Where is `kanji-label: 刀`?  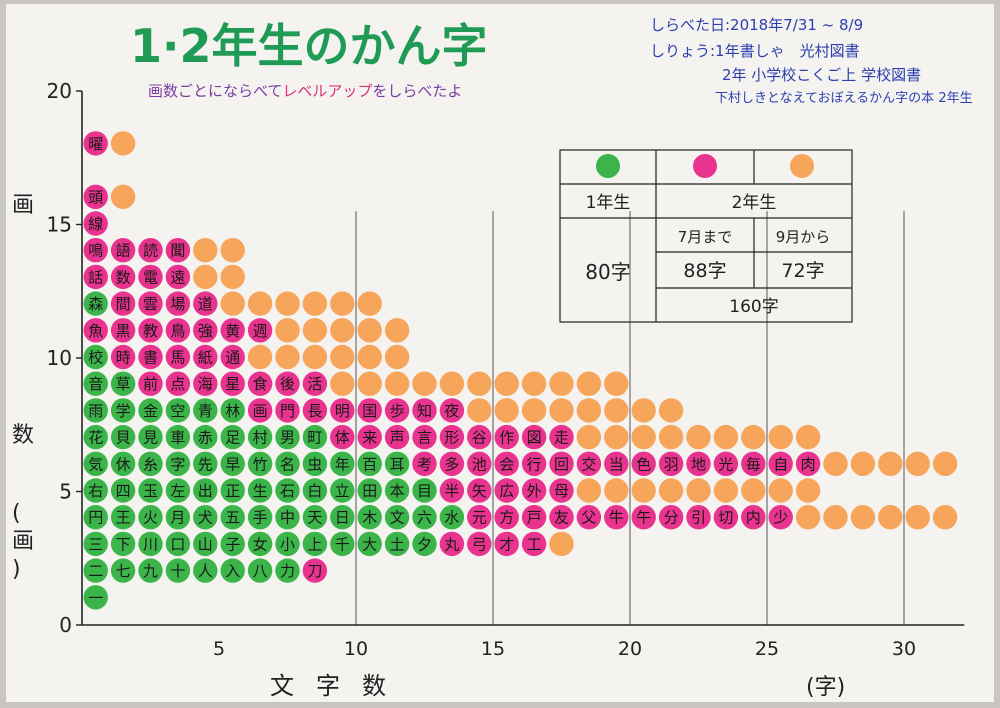 kanji-label: 刀 is located at coordinates (314, 571).